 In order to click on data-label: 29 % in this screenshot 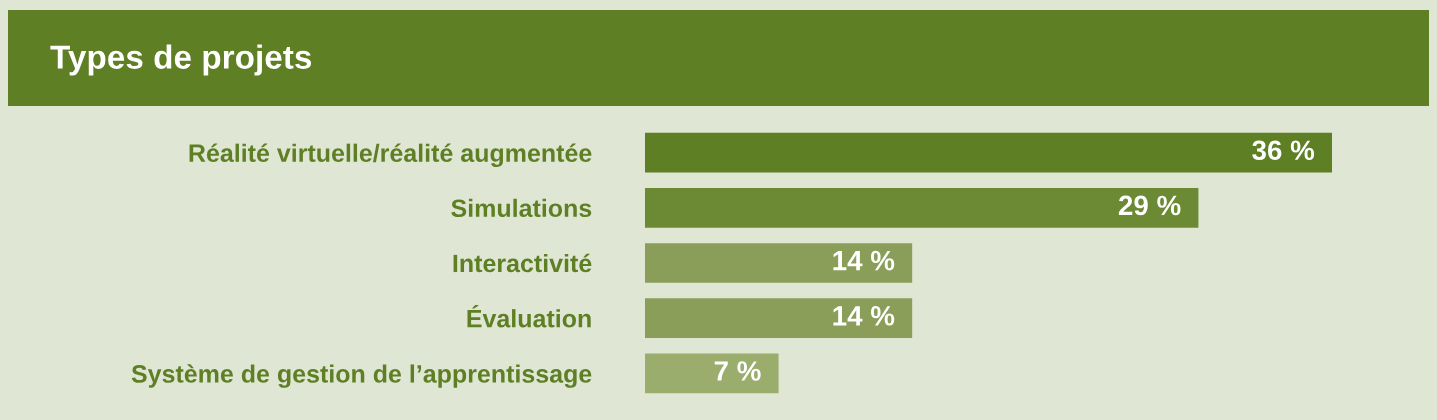, I will do `click(1149, 205)`.